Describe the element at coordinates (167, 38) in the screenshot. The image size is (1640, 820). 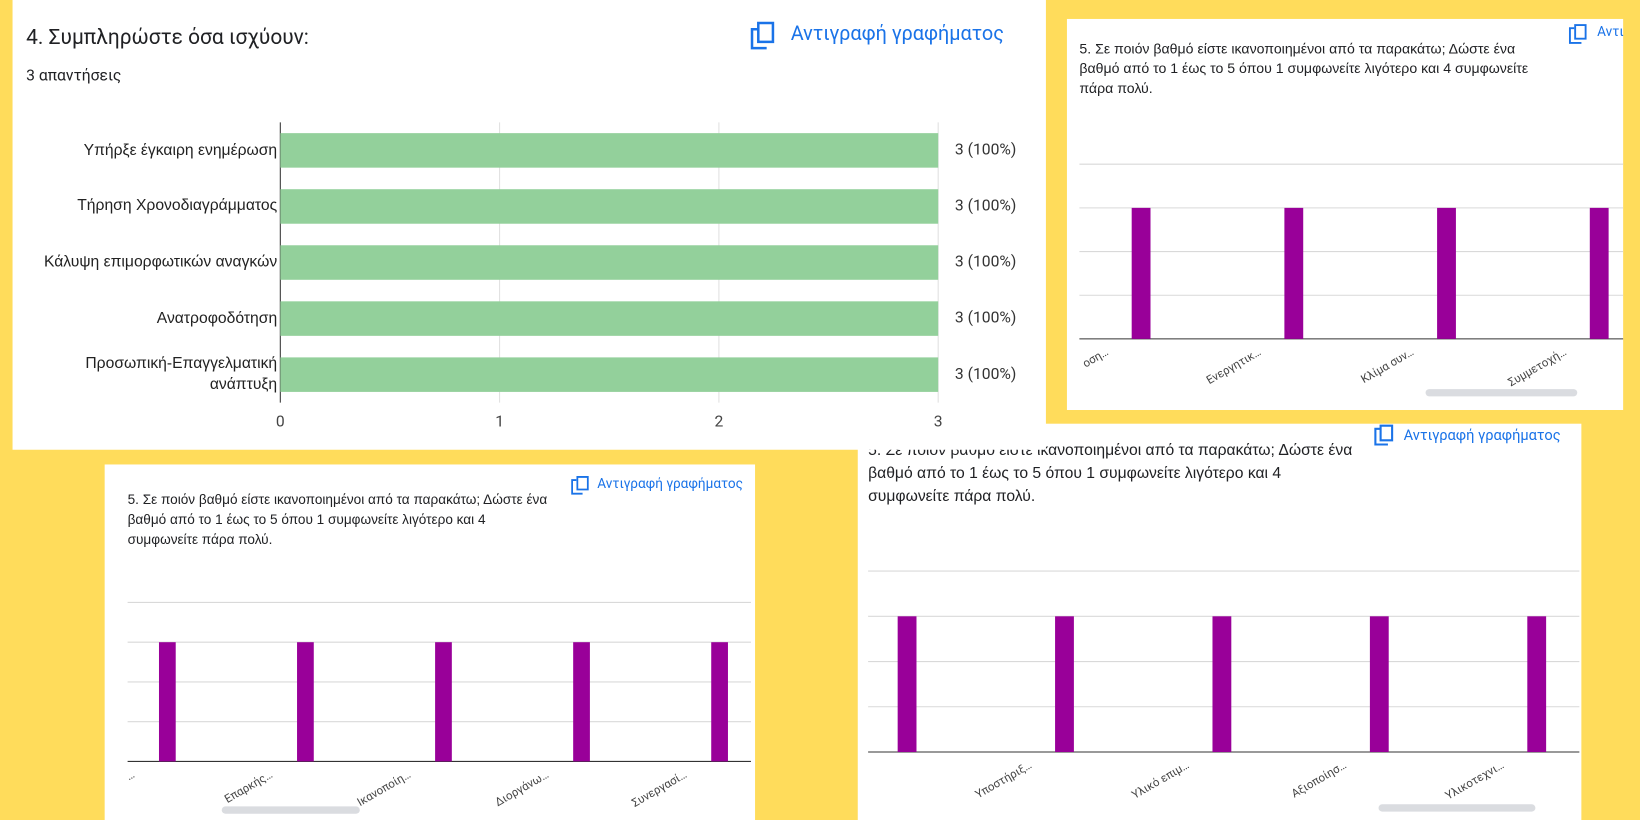
I see `chart-title: 4. Συμπληρώστε όσα ισχύουν:` at that location.